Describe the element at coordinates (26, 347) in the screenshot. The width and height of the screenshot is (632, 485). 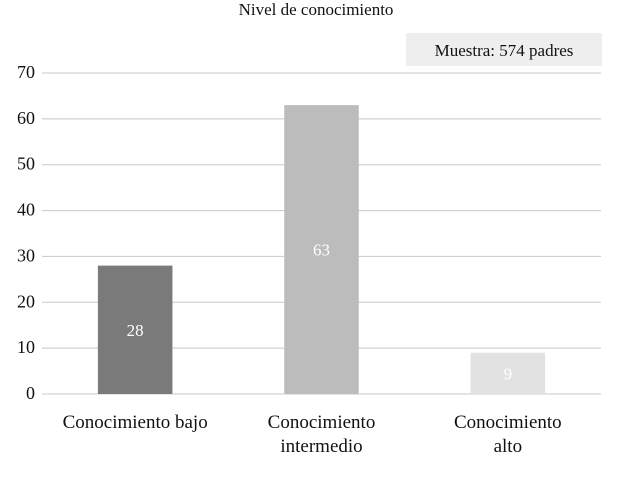
I see `y-tick-label-10: 10` at that location.